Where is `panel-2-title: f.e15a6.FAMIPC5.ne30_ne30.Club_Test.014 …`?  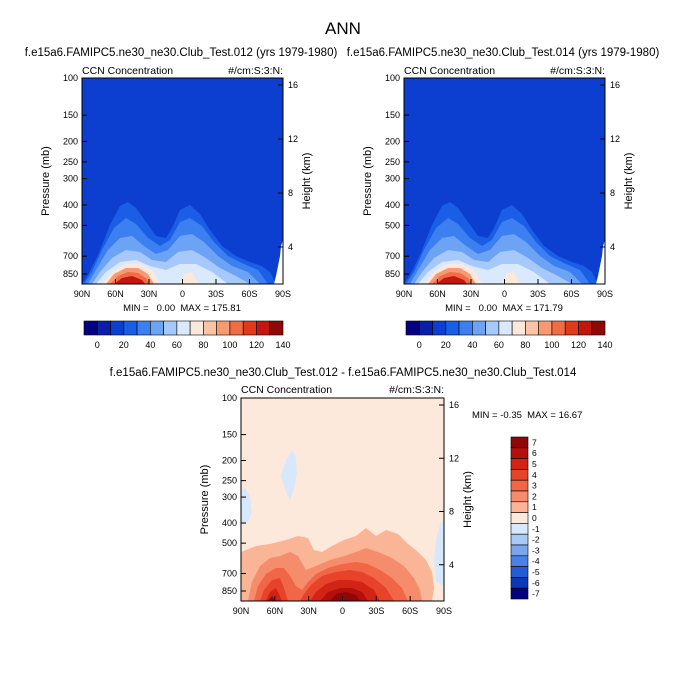
panel-2-title: f.e15a6.FAMIPC5.ne30_ne30.Club_Test.014 … is located at coordinates (503, 53).